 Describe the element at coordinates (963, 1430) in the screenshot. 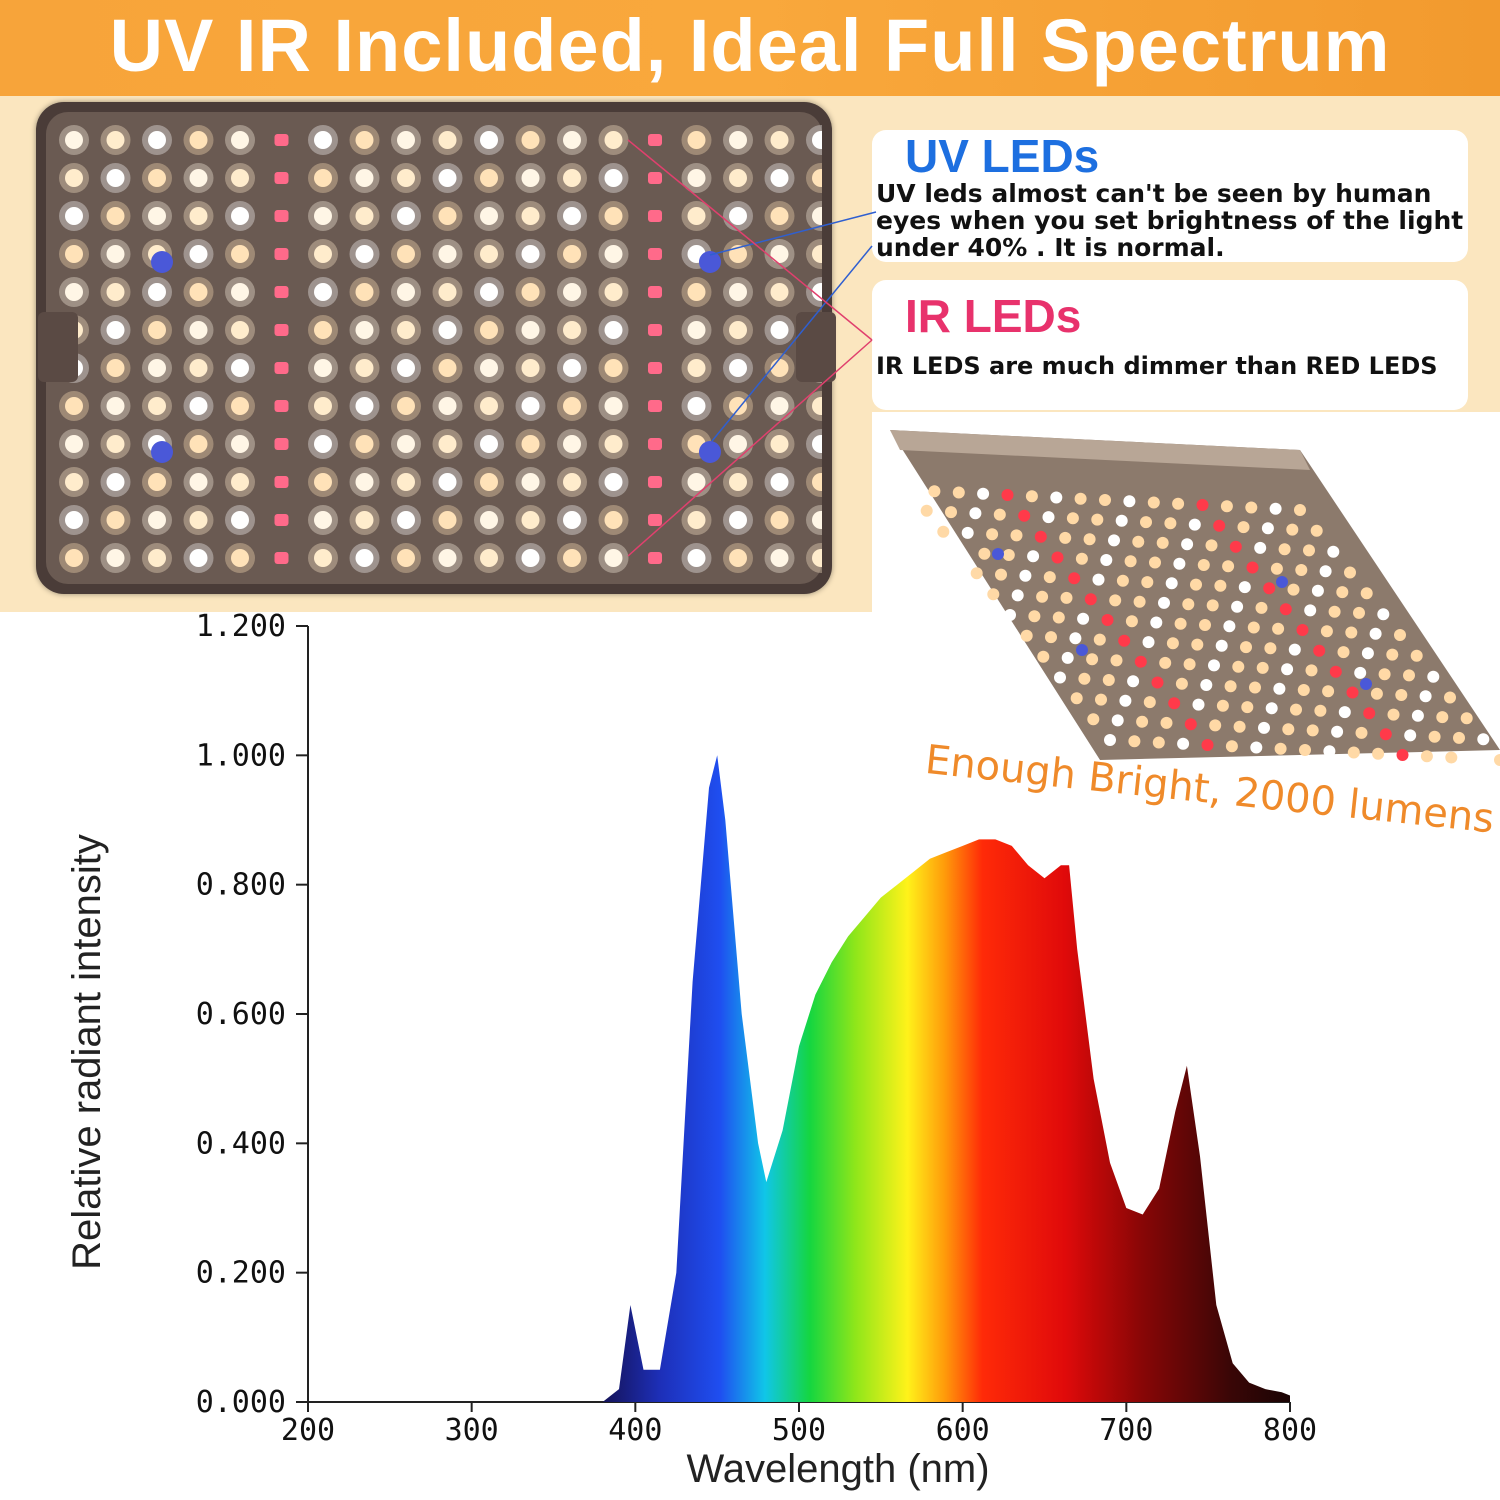

I see `x-tick-label: 600` at that location.